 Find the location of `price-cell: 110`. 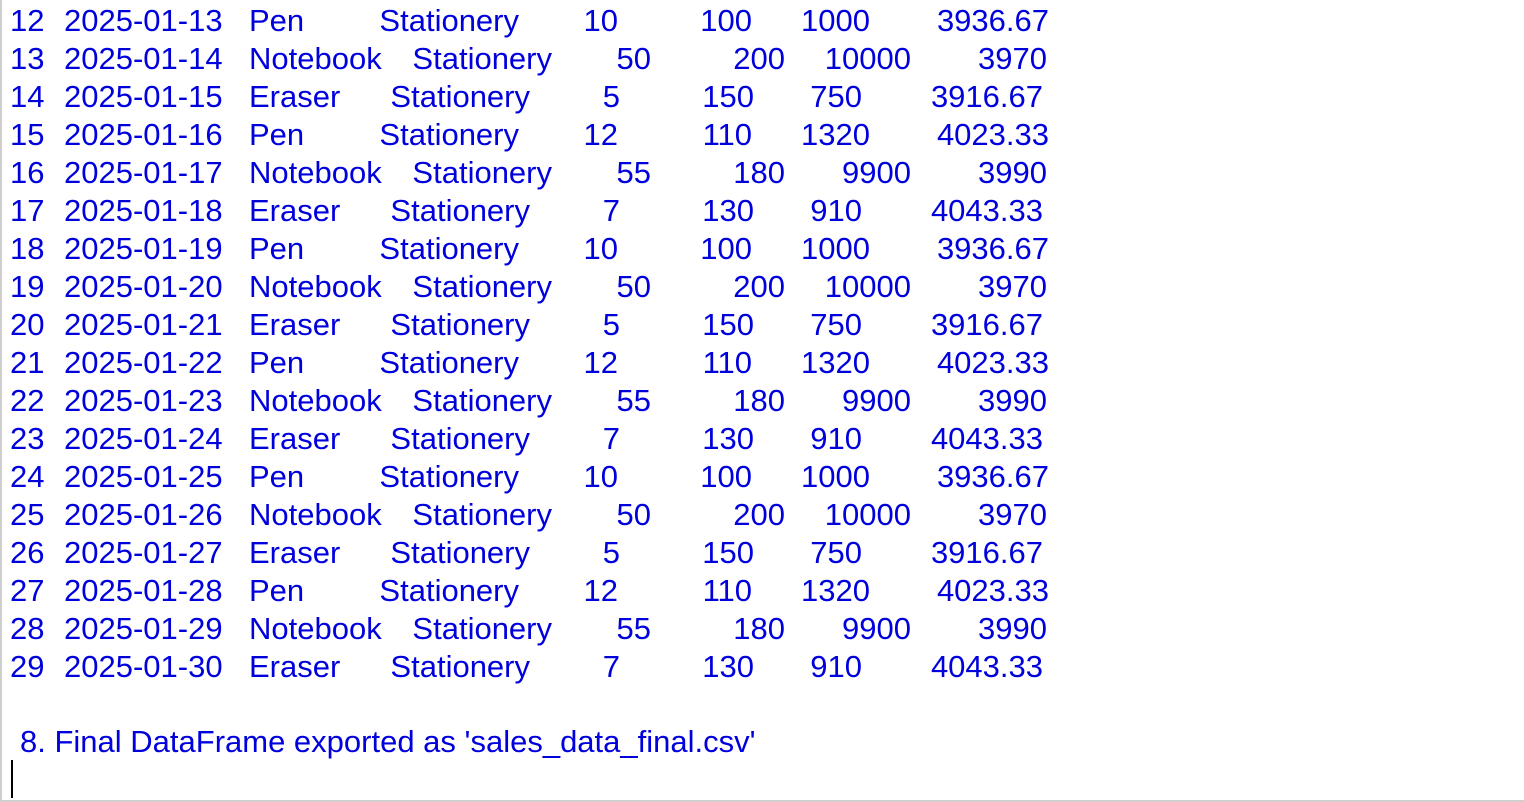

price-cell: 110 is located at coordinates (727, 590).